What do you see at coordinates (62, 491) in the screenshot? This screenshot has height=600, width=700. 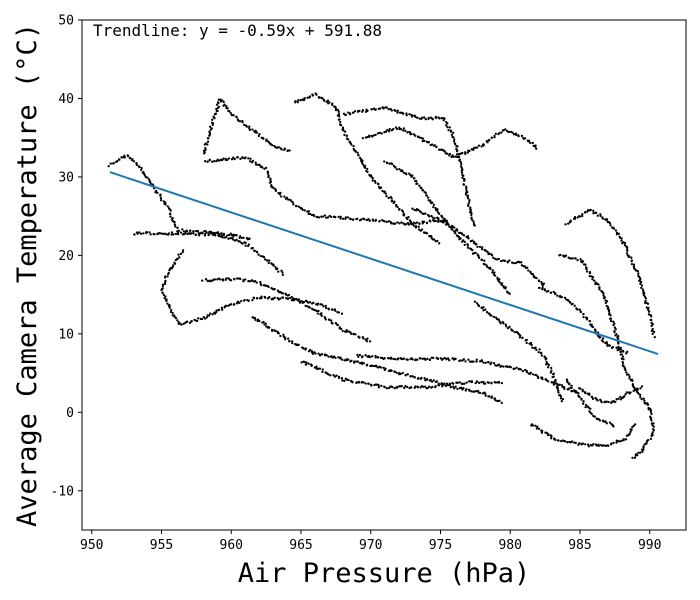 I see `y-tick-label: -10` at bounding box center [62, 491].